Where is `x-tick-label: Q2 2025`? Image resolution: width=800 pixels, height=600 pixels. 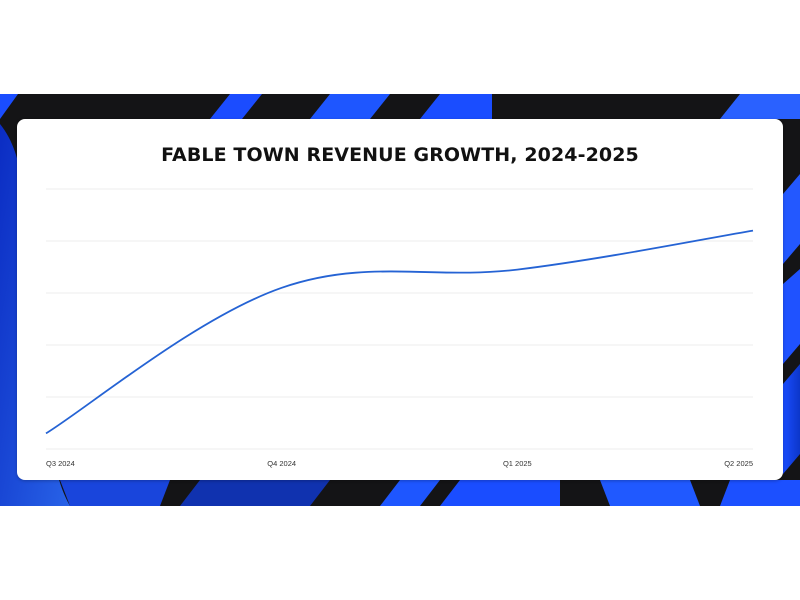
x-tick-label: Q2 2025 is located at coordinates (738, 463).